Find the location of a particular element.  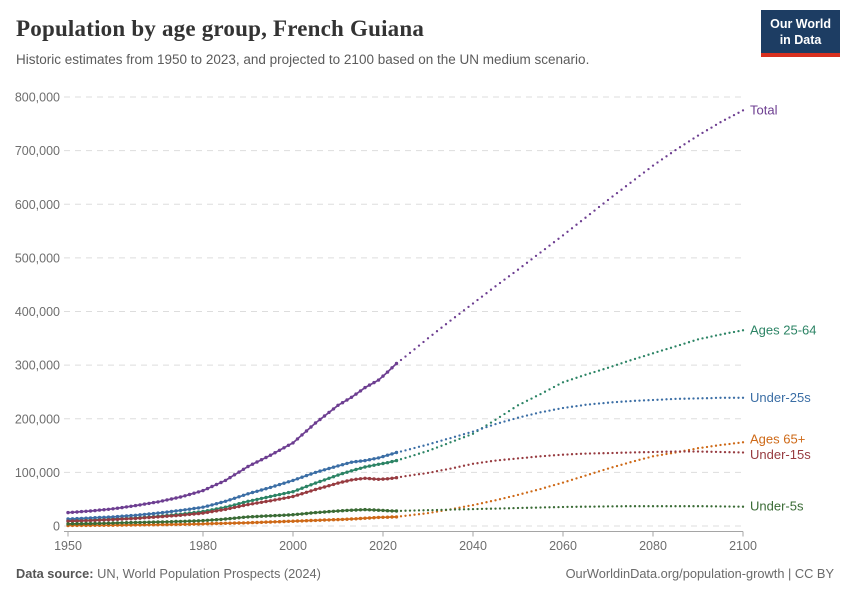

owid-logo: Our World in Data is located at coordinates (800, 33).